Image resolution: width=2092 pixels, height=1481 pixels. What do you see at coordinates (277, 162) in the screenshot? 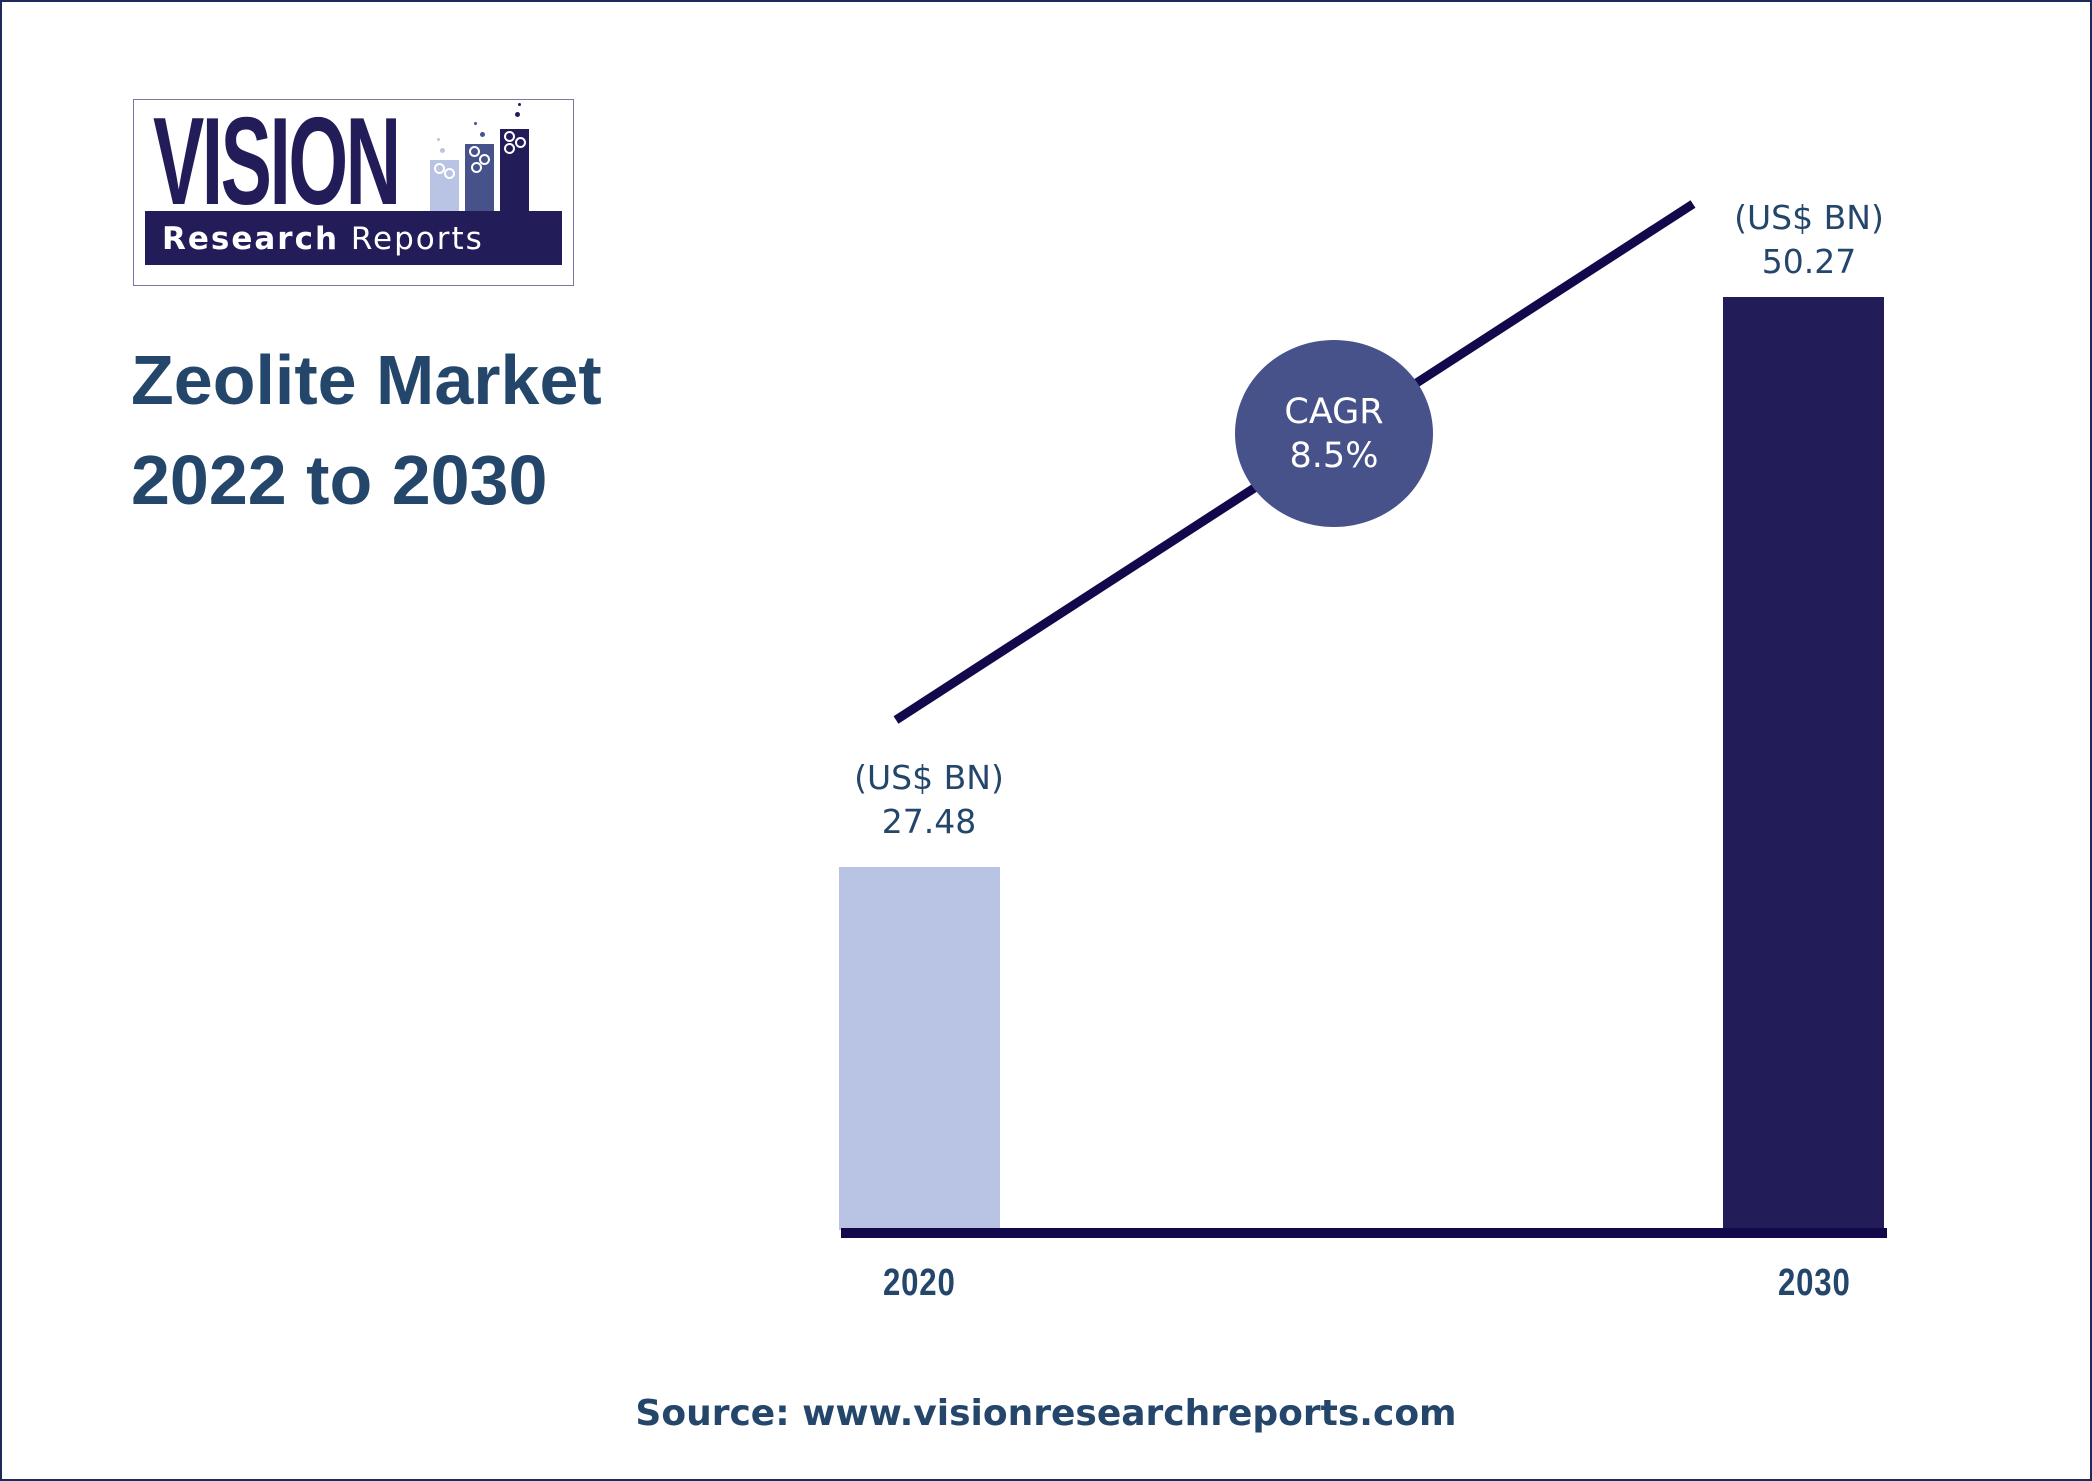
I see `logo-brand-text: VISION` at bounding box center [277, 162].